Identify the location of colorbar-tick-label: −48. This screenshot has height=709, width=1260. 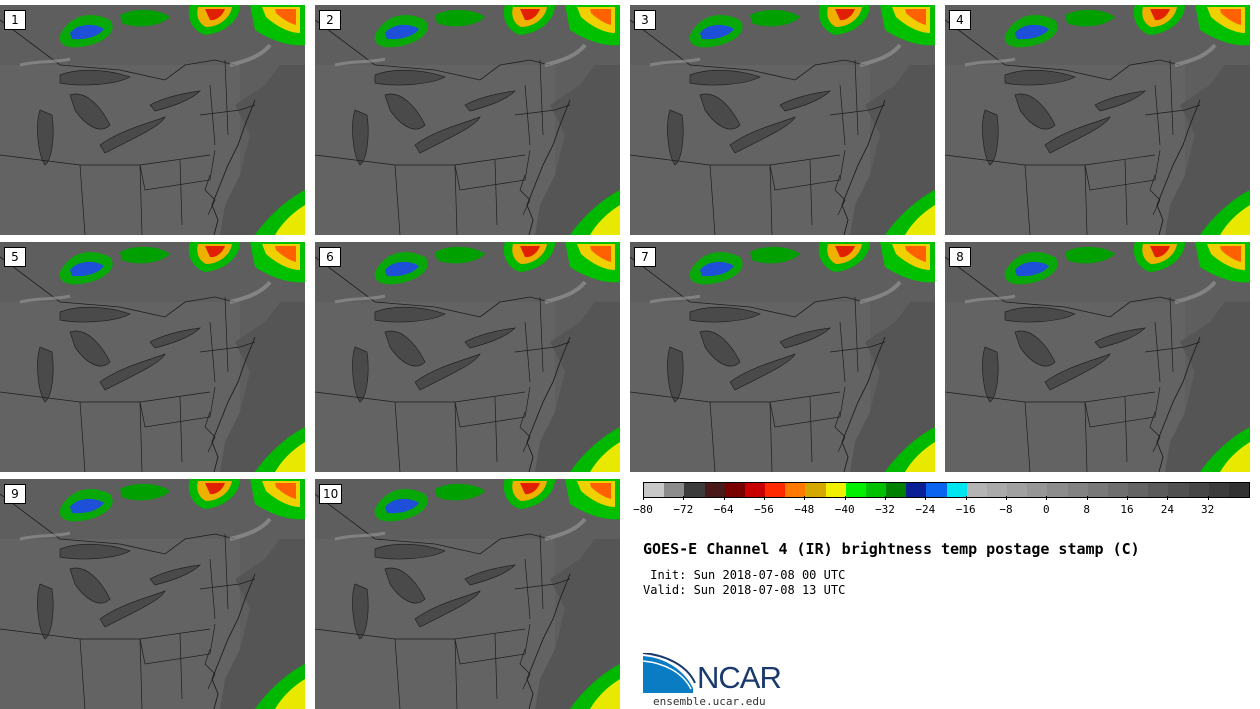
(804, 509).